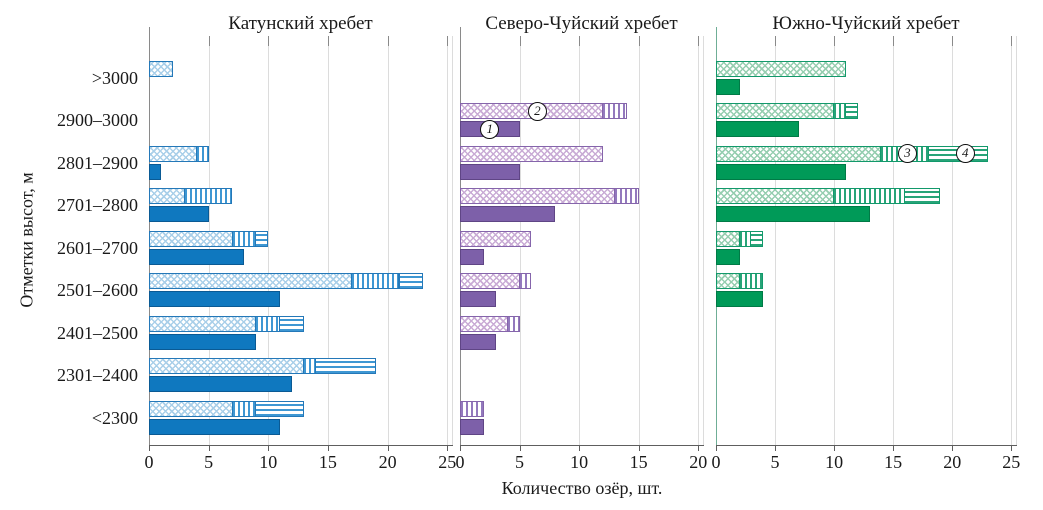 This screenshot has height=510, width=1043. Describe the element at coordinates (582, 488) in the screenshot. I see `x-axis-title: Количество озёр, шт.` at that location.